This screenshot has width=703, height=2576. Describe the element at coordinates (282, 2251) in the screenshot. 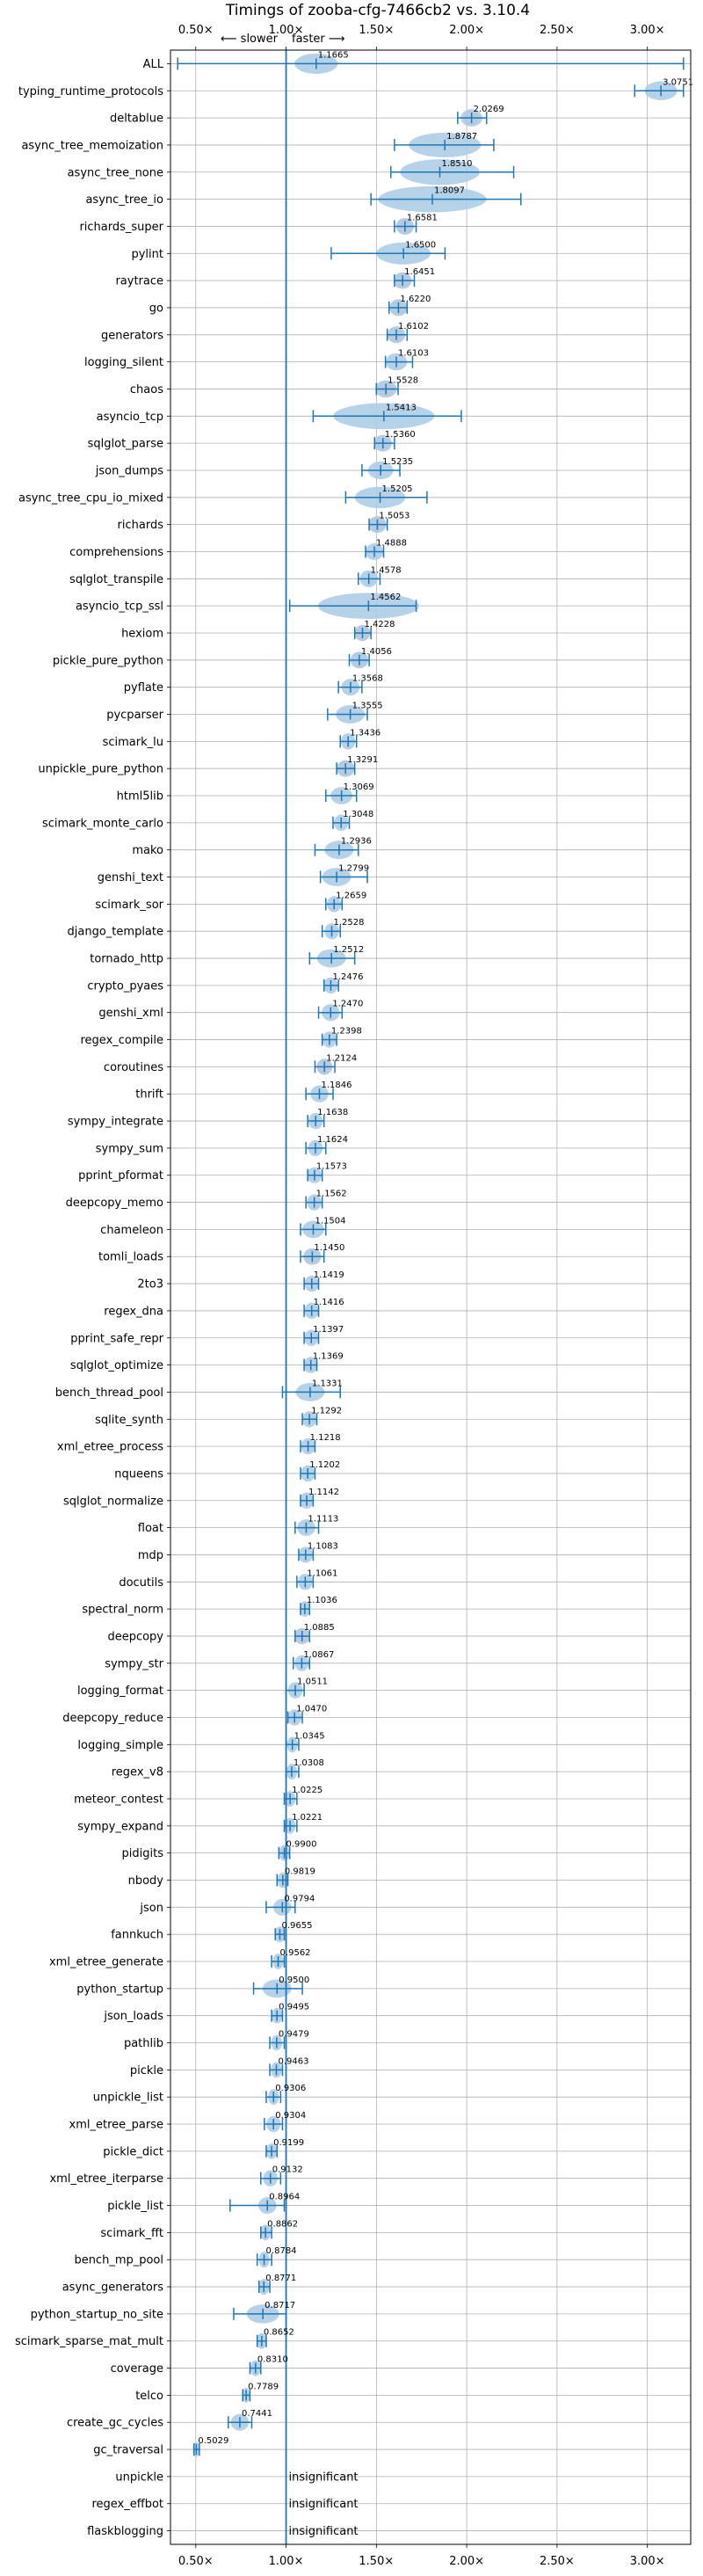

I see `value-label: 0.8784` at that location.